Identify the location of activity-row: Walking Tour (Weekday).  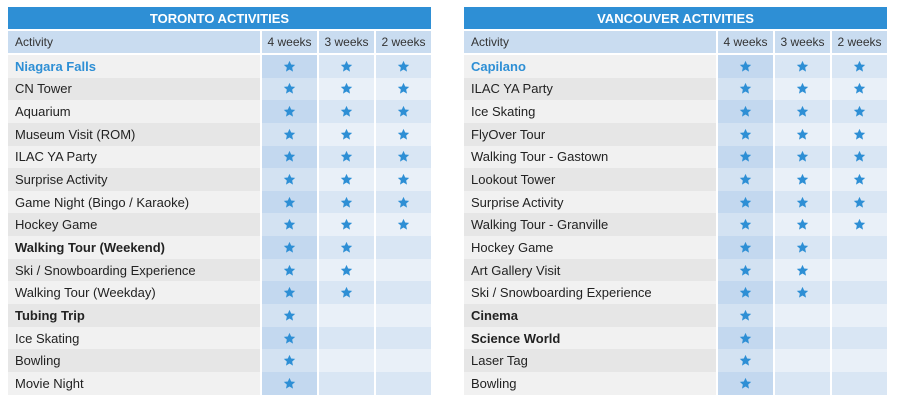
(219, 293).